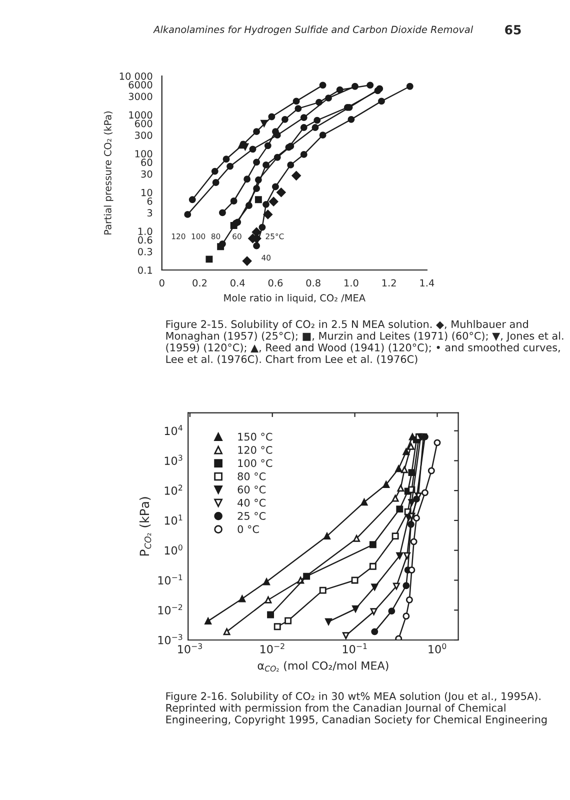  I want to click on y-tick-label: 600, so click(143, 124).